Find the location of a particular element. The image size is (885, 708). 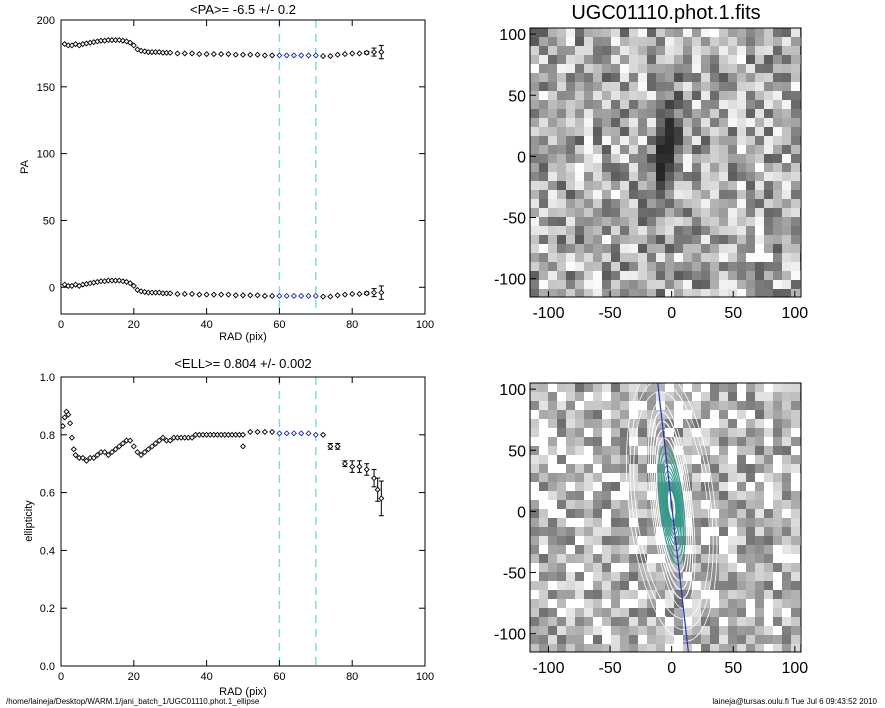

isophote-image-pixels is located at coordinates (665, 517).